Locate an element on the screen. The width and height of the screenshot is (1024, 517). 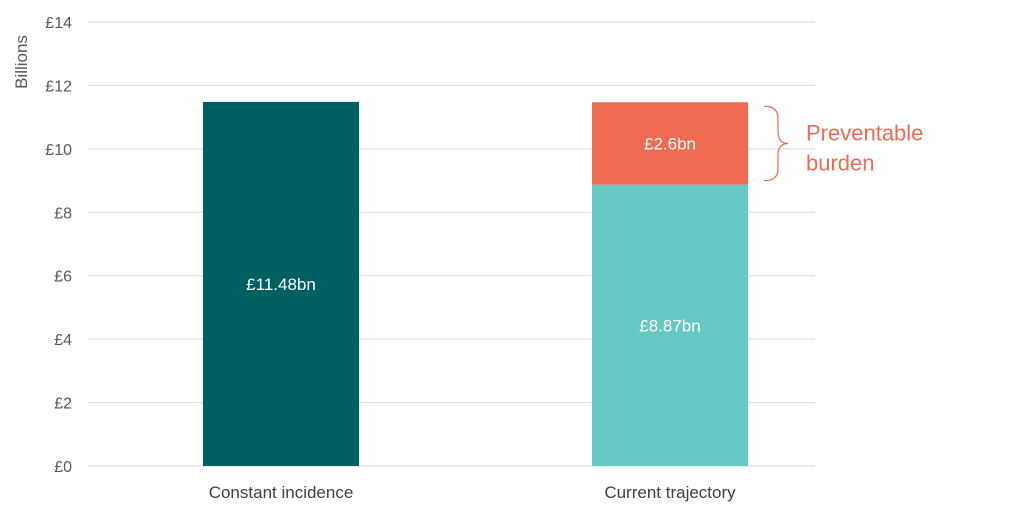
bar-value-label: £8.87bn is located at coordinates (669, 325).